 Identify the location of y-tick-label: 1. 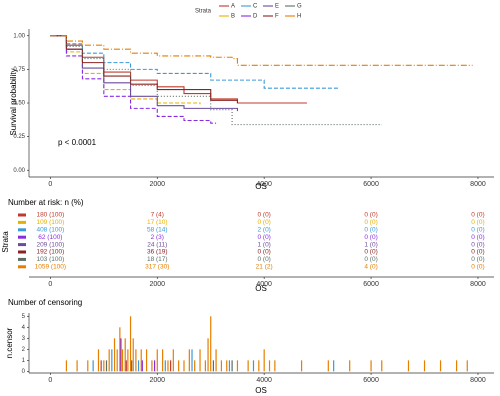
(24, 361).